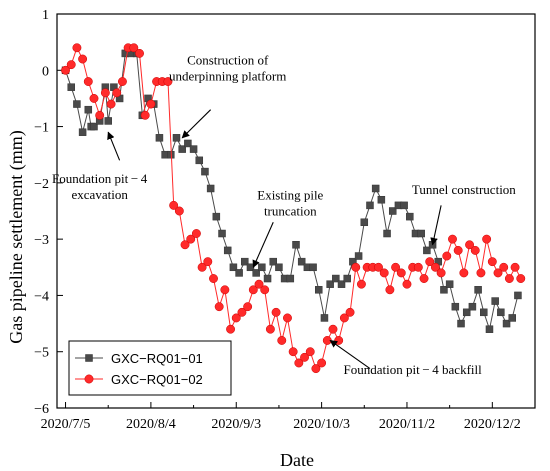 Image resolution: width=550 pixels, height=471 pixels. I want to click on annotation-line: excavation, so click(100, 194).